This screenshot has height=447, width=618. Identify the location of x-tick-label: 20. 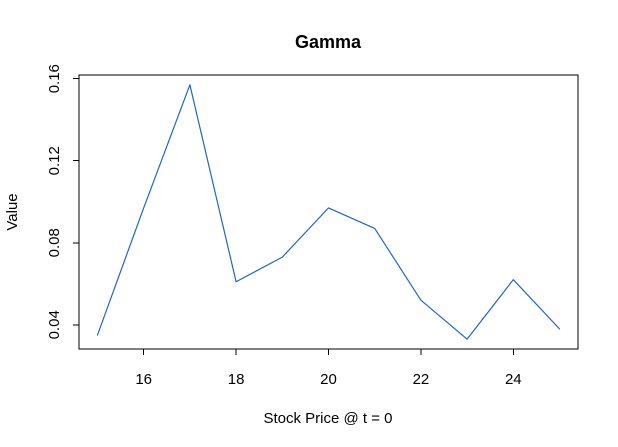
(328, 379).